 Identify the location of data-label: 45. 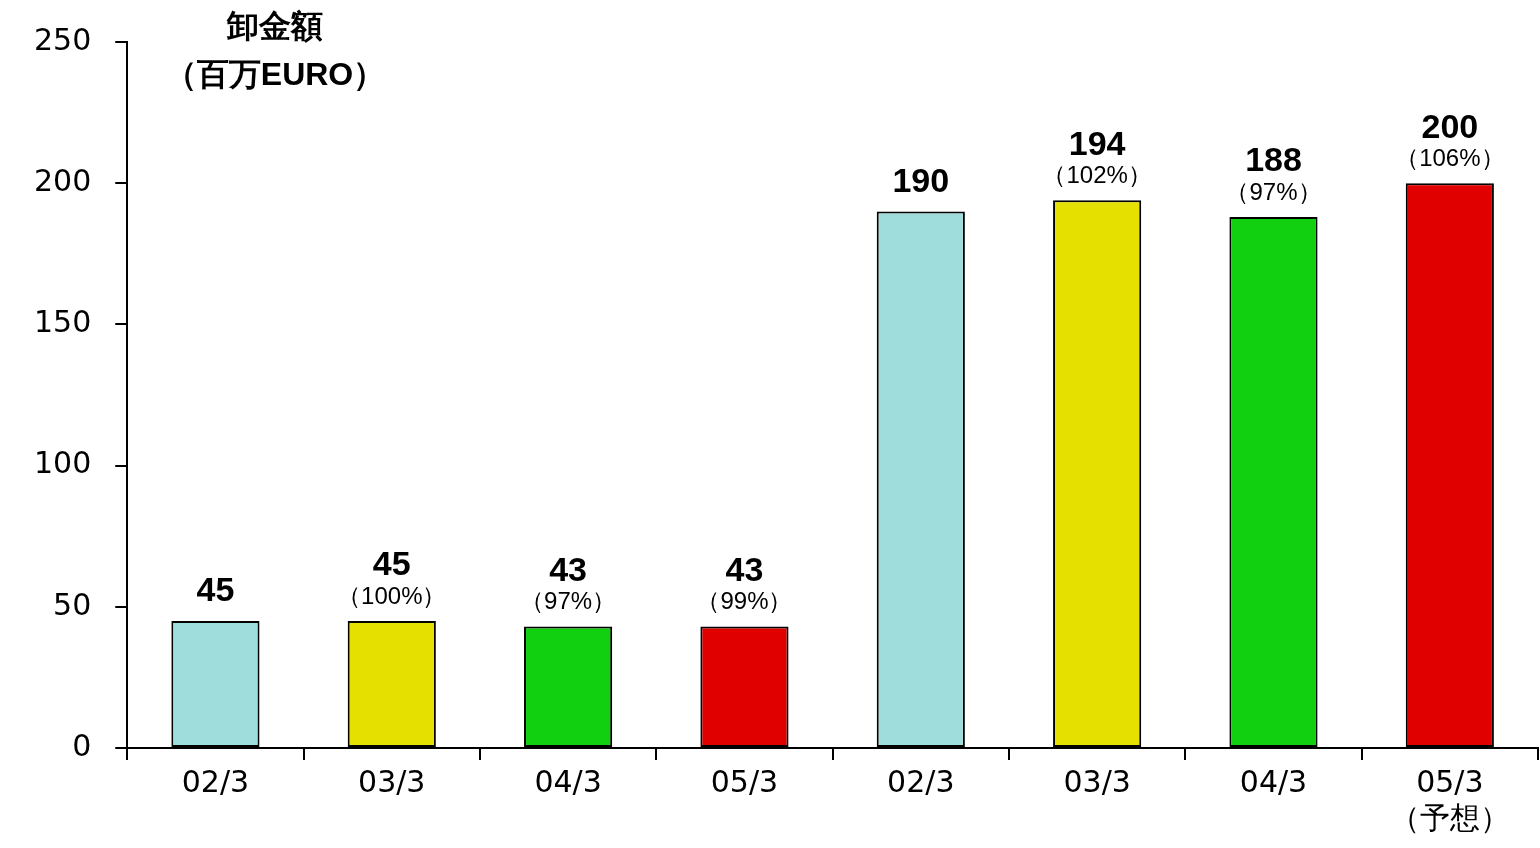
(215, 589).